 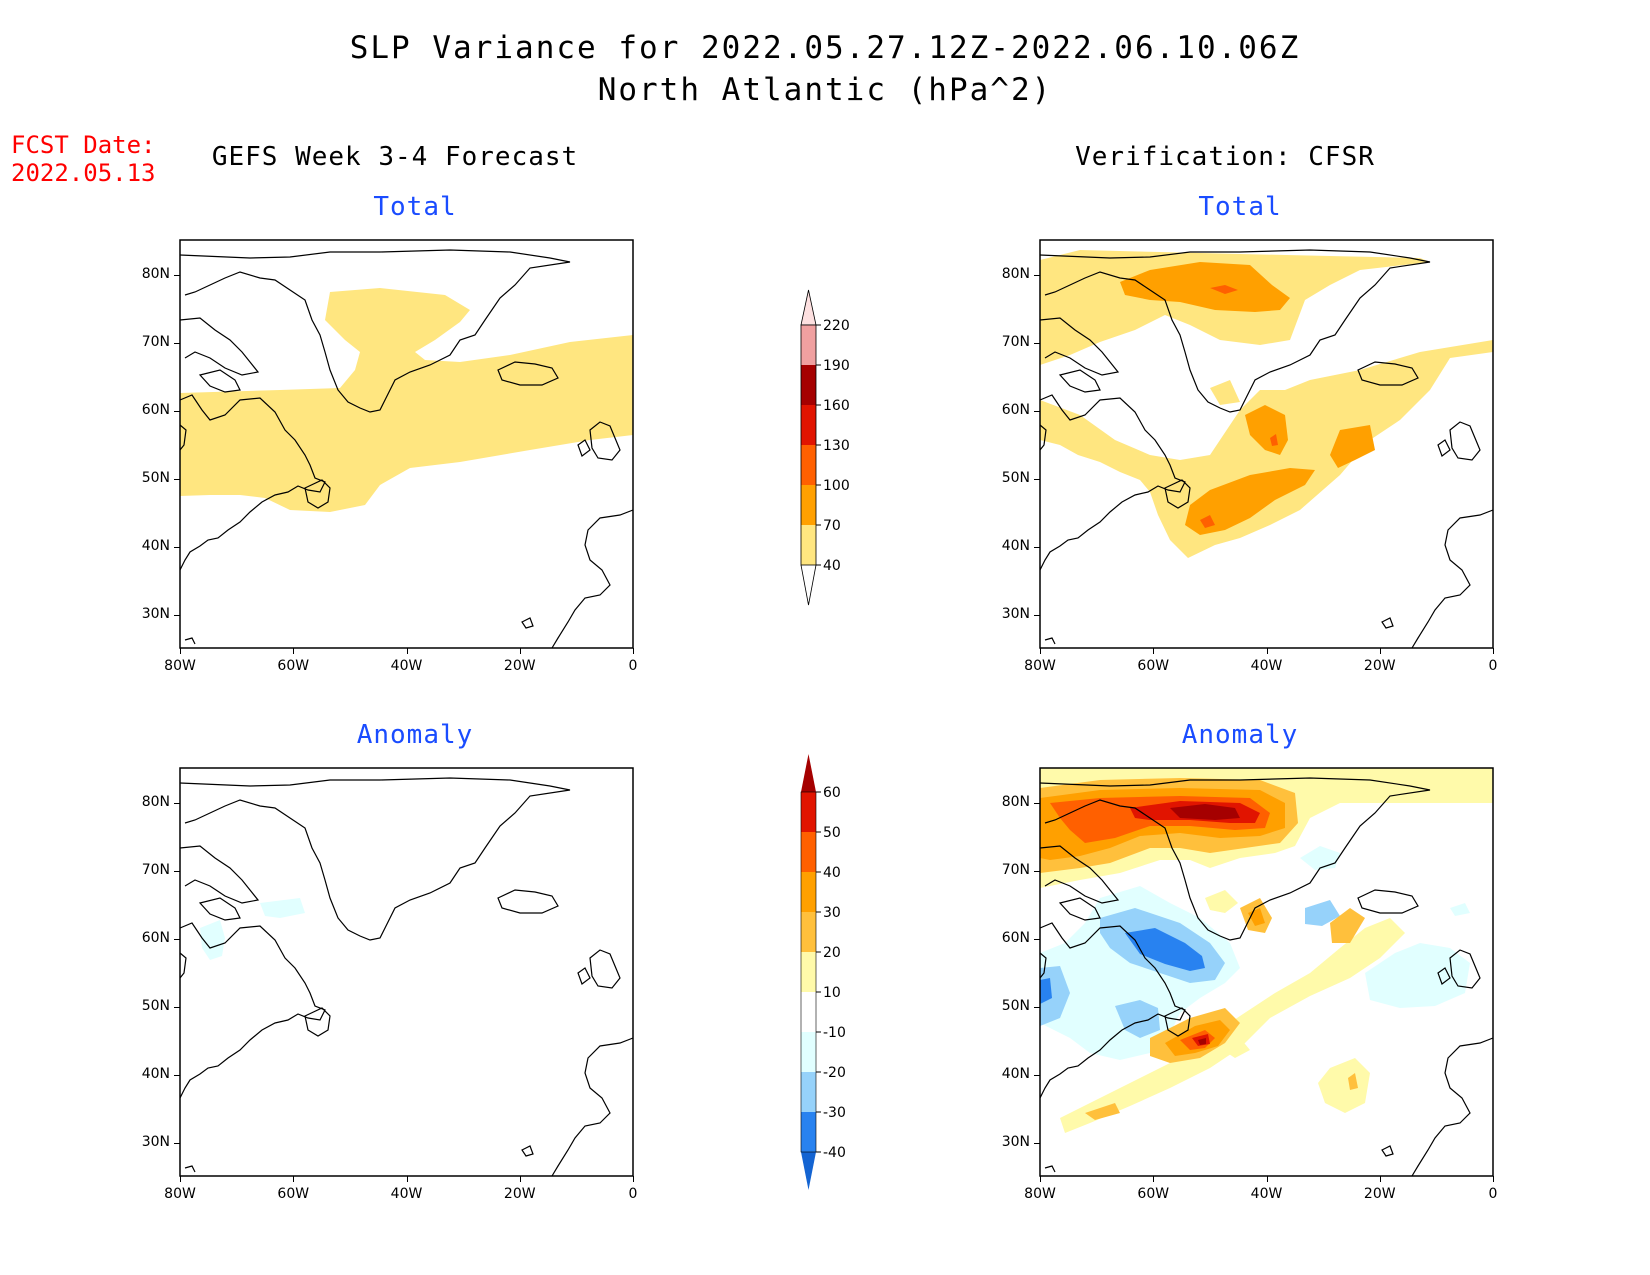 I want to click on colorbar-anomaly-label: 20, so click(x=832, y=953).